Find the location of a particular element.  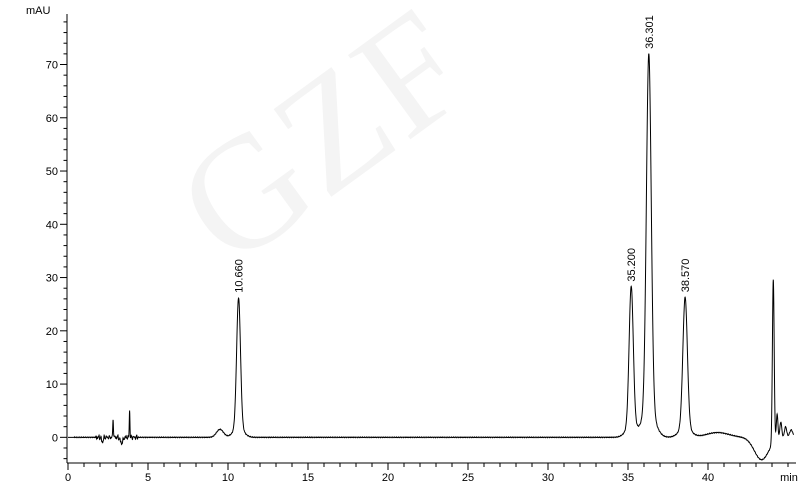

x-tick-label: 10 is located at coordinates (228, 478).